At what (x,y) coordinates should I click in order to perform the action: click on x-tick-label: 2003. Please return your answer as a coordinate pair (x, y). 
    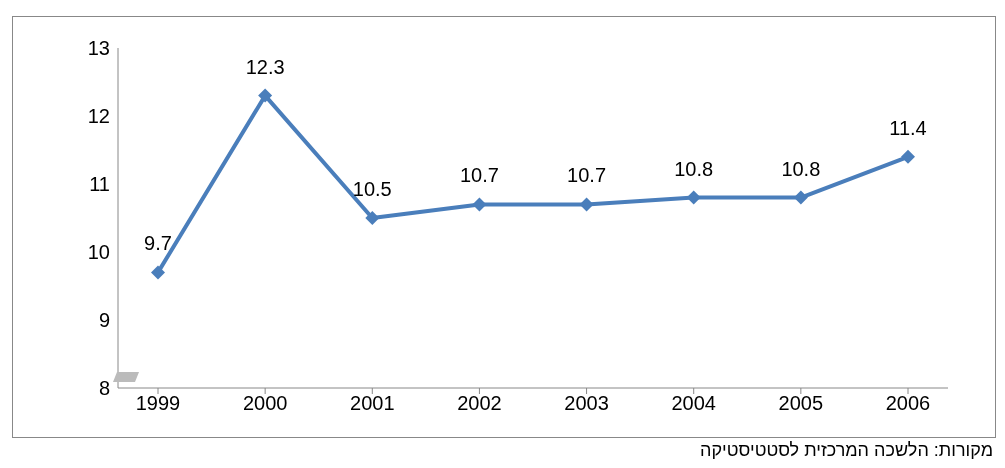
    Looking at the image, I should click on (586, 403).